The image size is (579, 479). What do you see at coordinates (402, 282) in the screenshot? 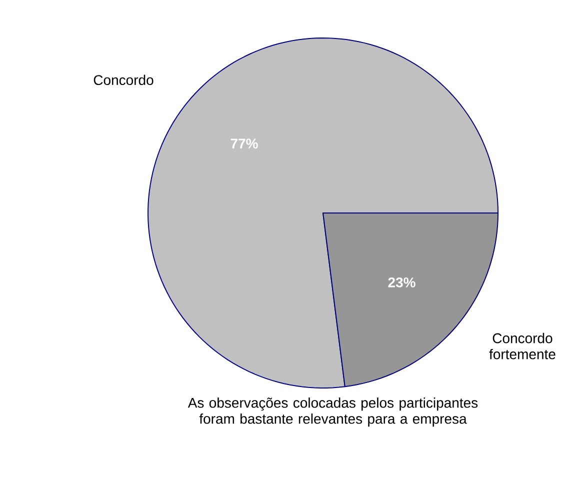
I see `data-label: 23%` at bounding box center [402, 282].